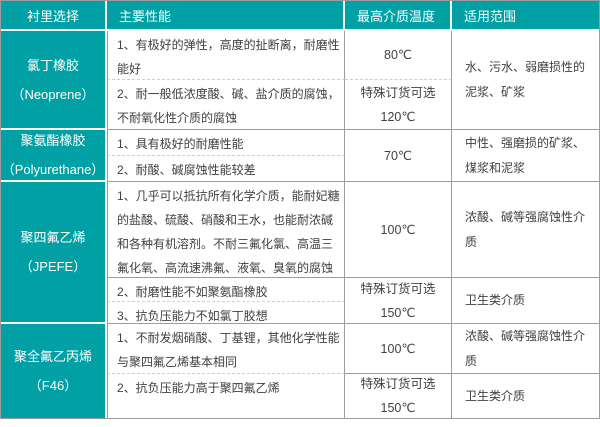 This screenshot has height=427, width=600. I want to click on material-name: 聚氨酯橡胶, so click(53, 140).